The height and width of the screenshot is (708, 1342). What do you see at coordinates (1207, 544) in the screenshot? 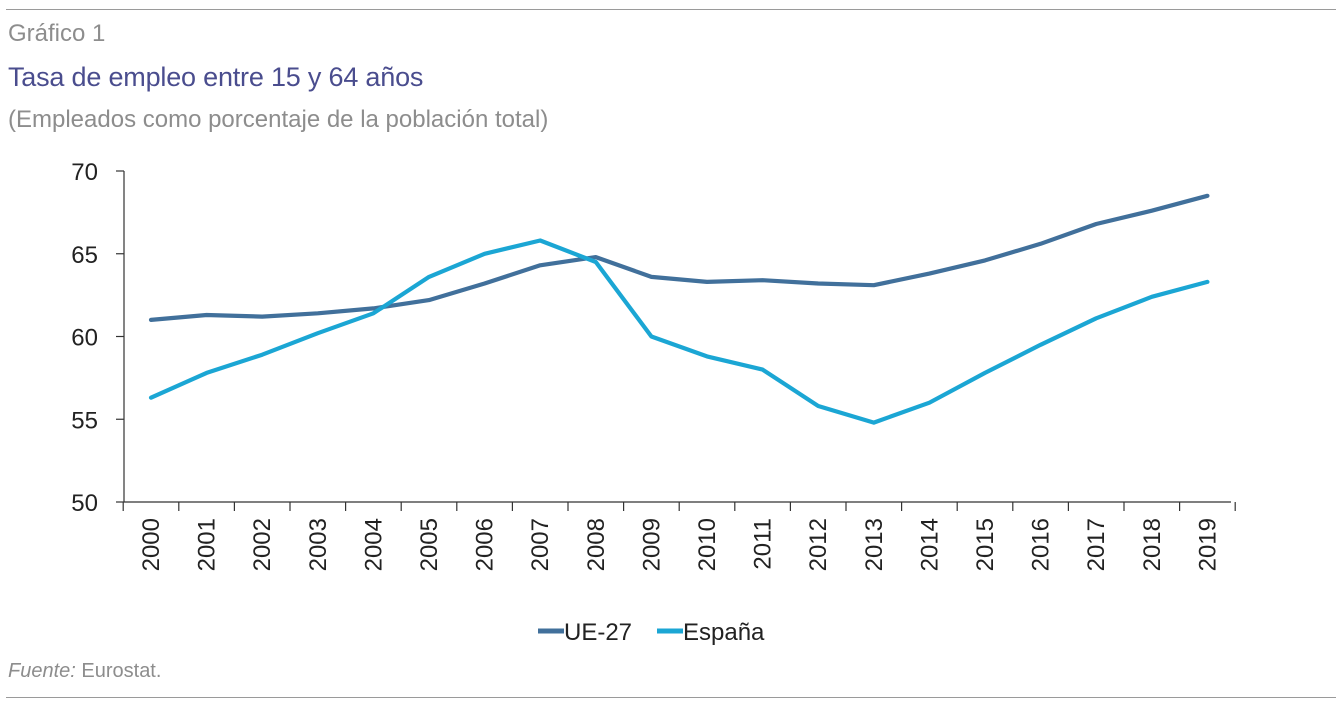
I see `x-tick-label: 2019` at bounding box center [1207, 544].